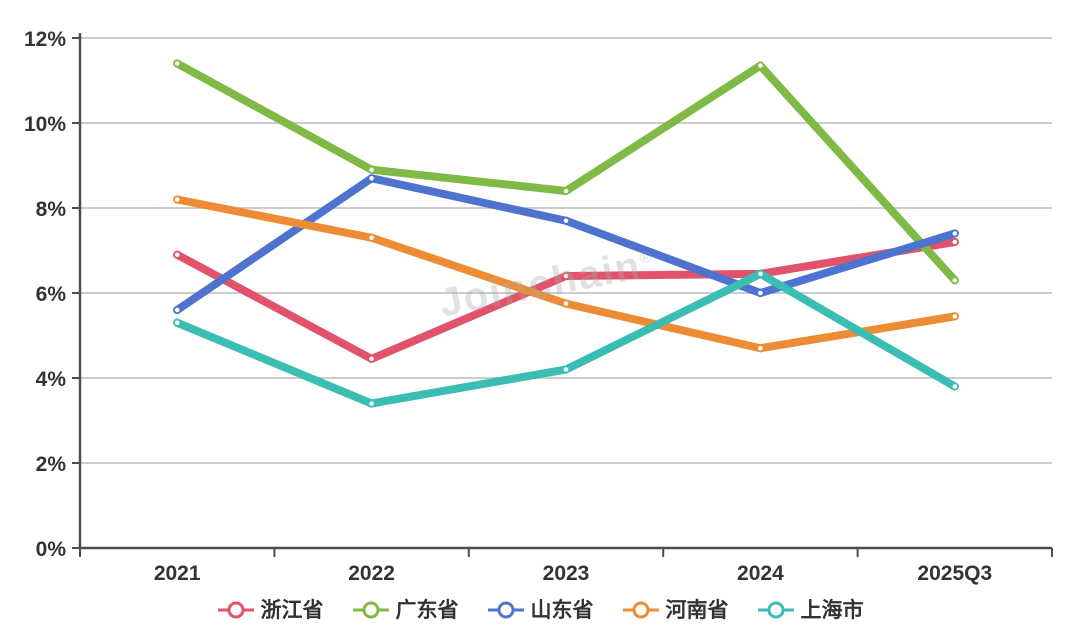 Image resolution: width=1080 pixels, height=641 pixels. What do you see at coordinates (760, 348) in the screenshot?
I see `data-point-henan-2024` at bounding box center [760, 348].